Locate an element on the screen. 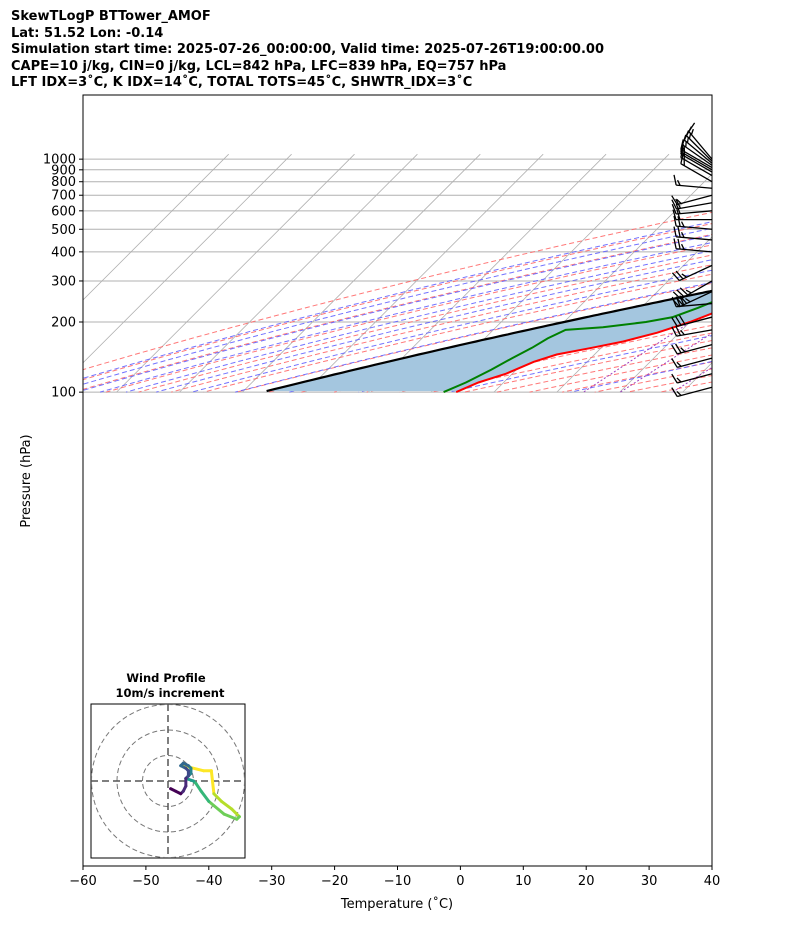 The image size is (794, 937). wind-barbs is located at coordinates (692, 260).